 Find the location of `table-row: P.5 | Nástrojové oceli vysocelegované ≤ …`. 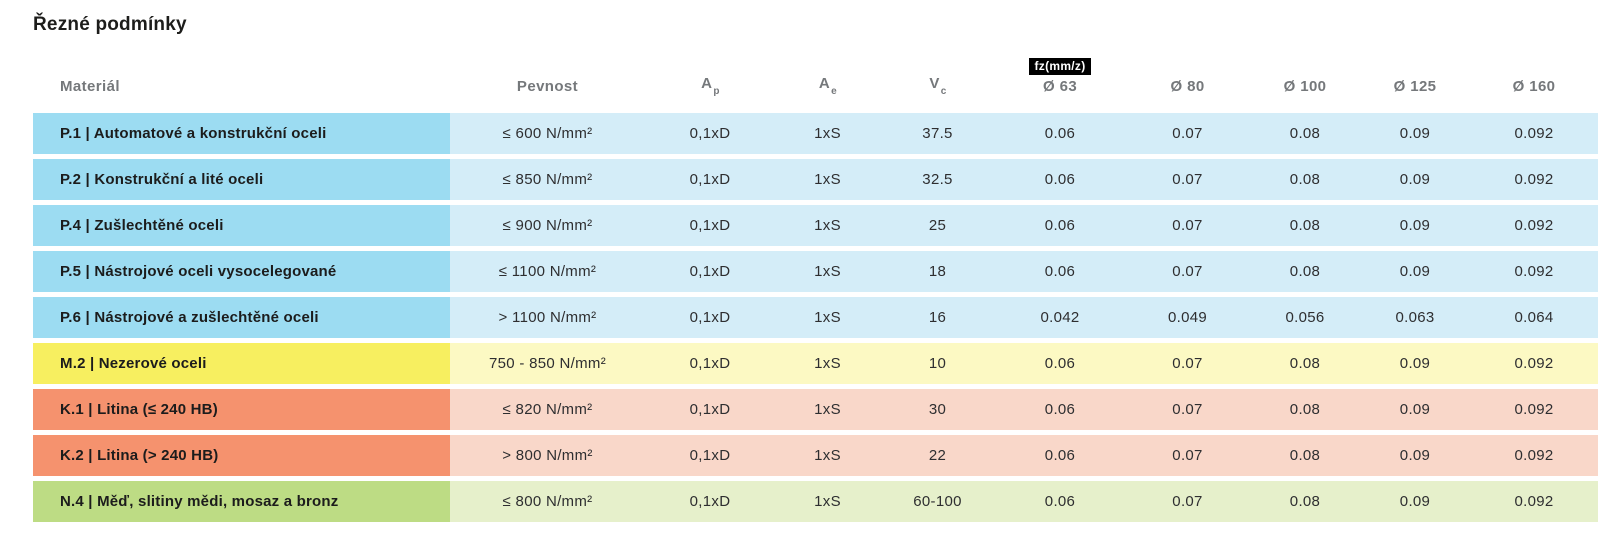

table-row: P.5 | Nástrojové oceli vysocelegované ≤ … is located at coordinates (815, 271).